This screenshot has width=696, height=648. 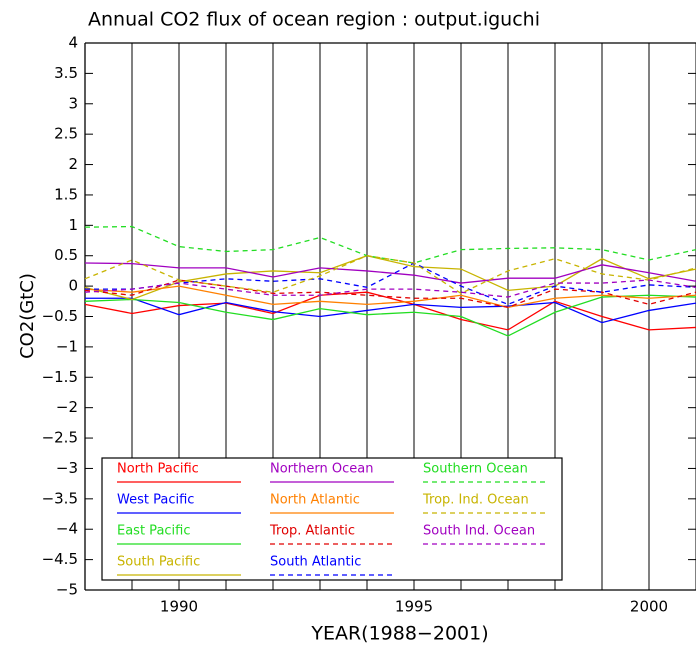 I want to click on y-tick-label: 0, so click(x=73, y=286).